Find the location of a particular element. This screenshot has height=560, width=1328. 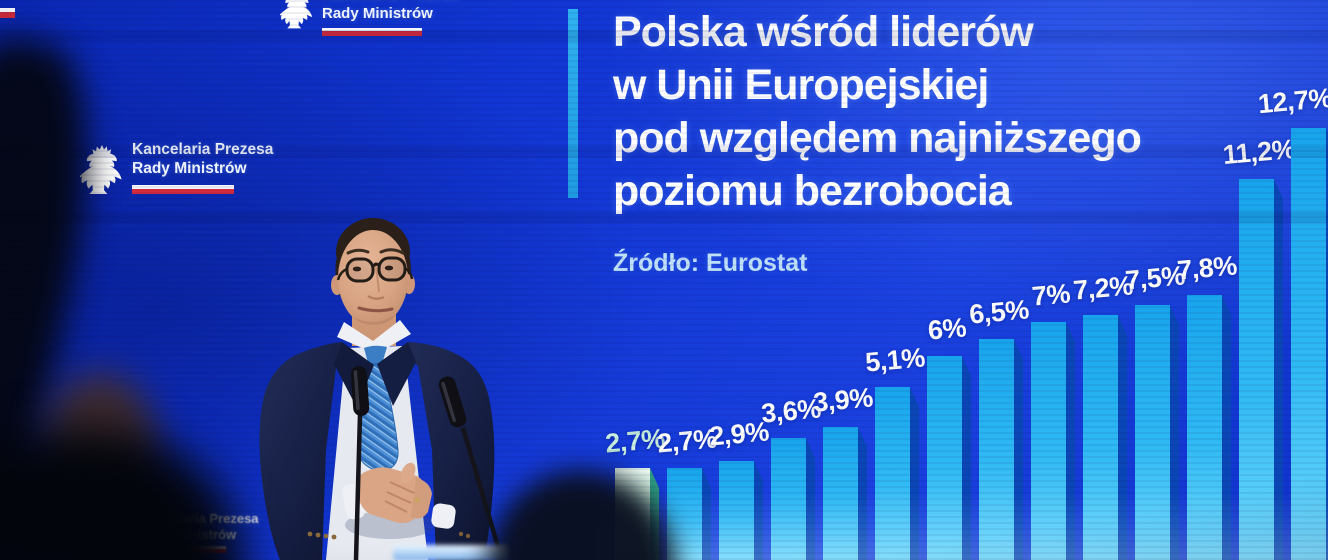

chancellery-logo-left: Kancelaria Prezesa Rady Ministrów is located at coordinates (176, 169).